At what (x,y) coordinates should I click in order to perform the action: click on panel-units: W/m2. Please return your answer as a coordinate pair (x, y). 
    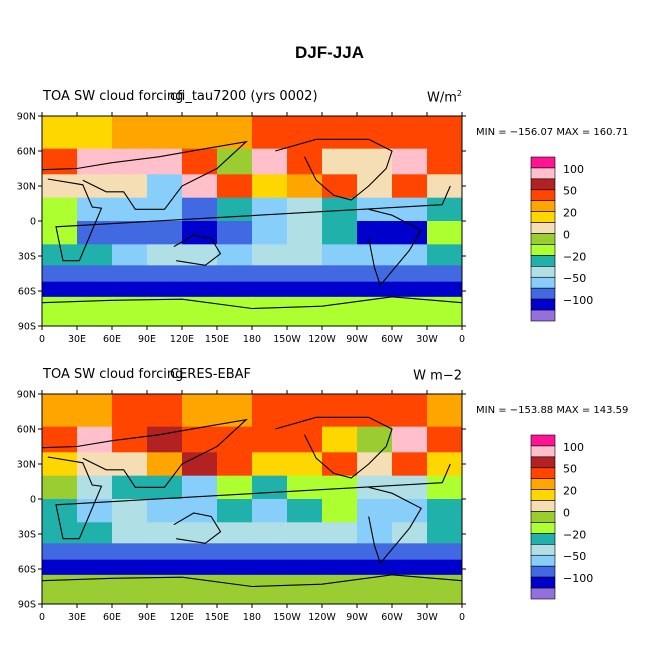
    Looking at the image, I should click on (444, 97).